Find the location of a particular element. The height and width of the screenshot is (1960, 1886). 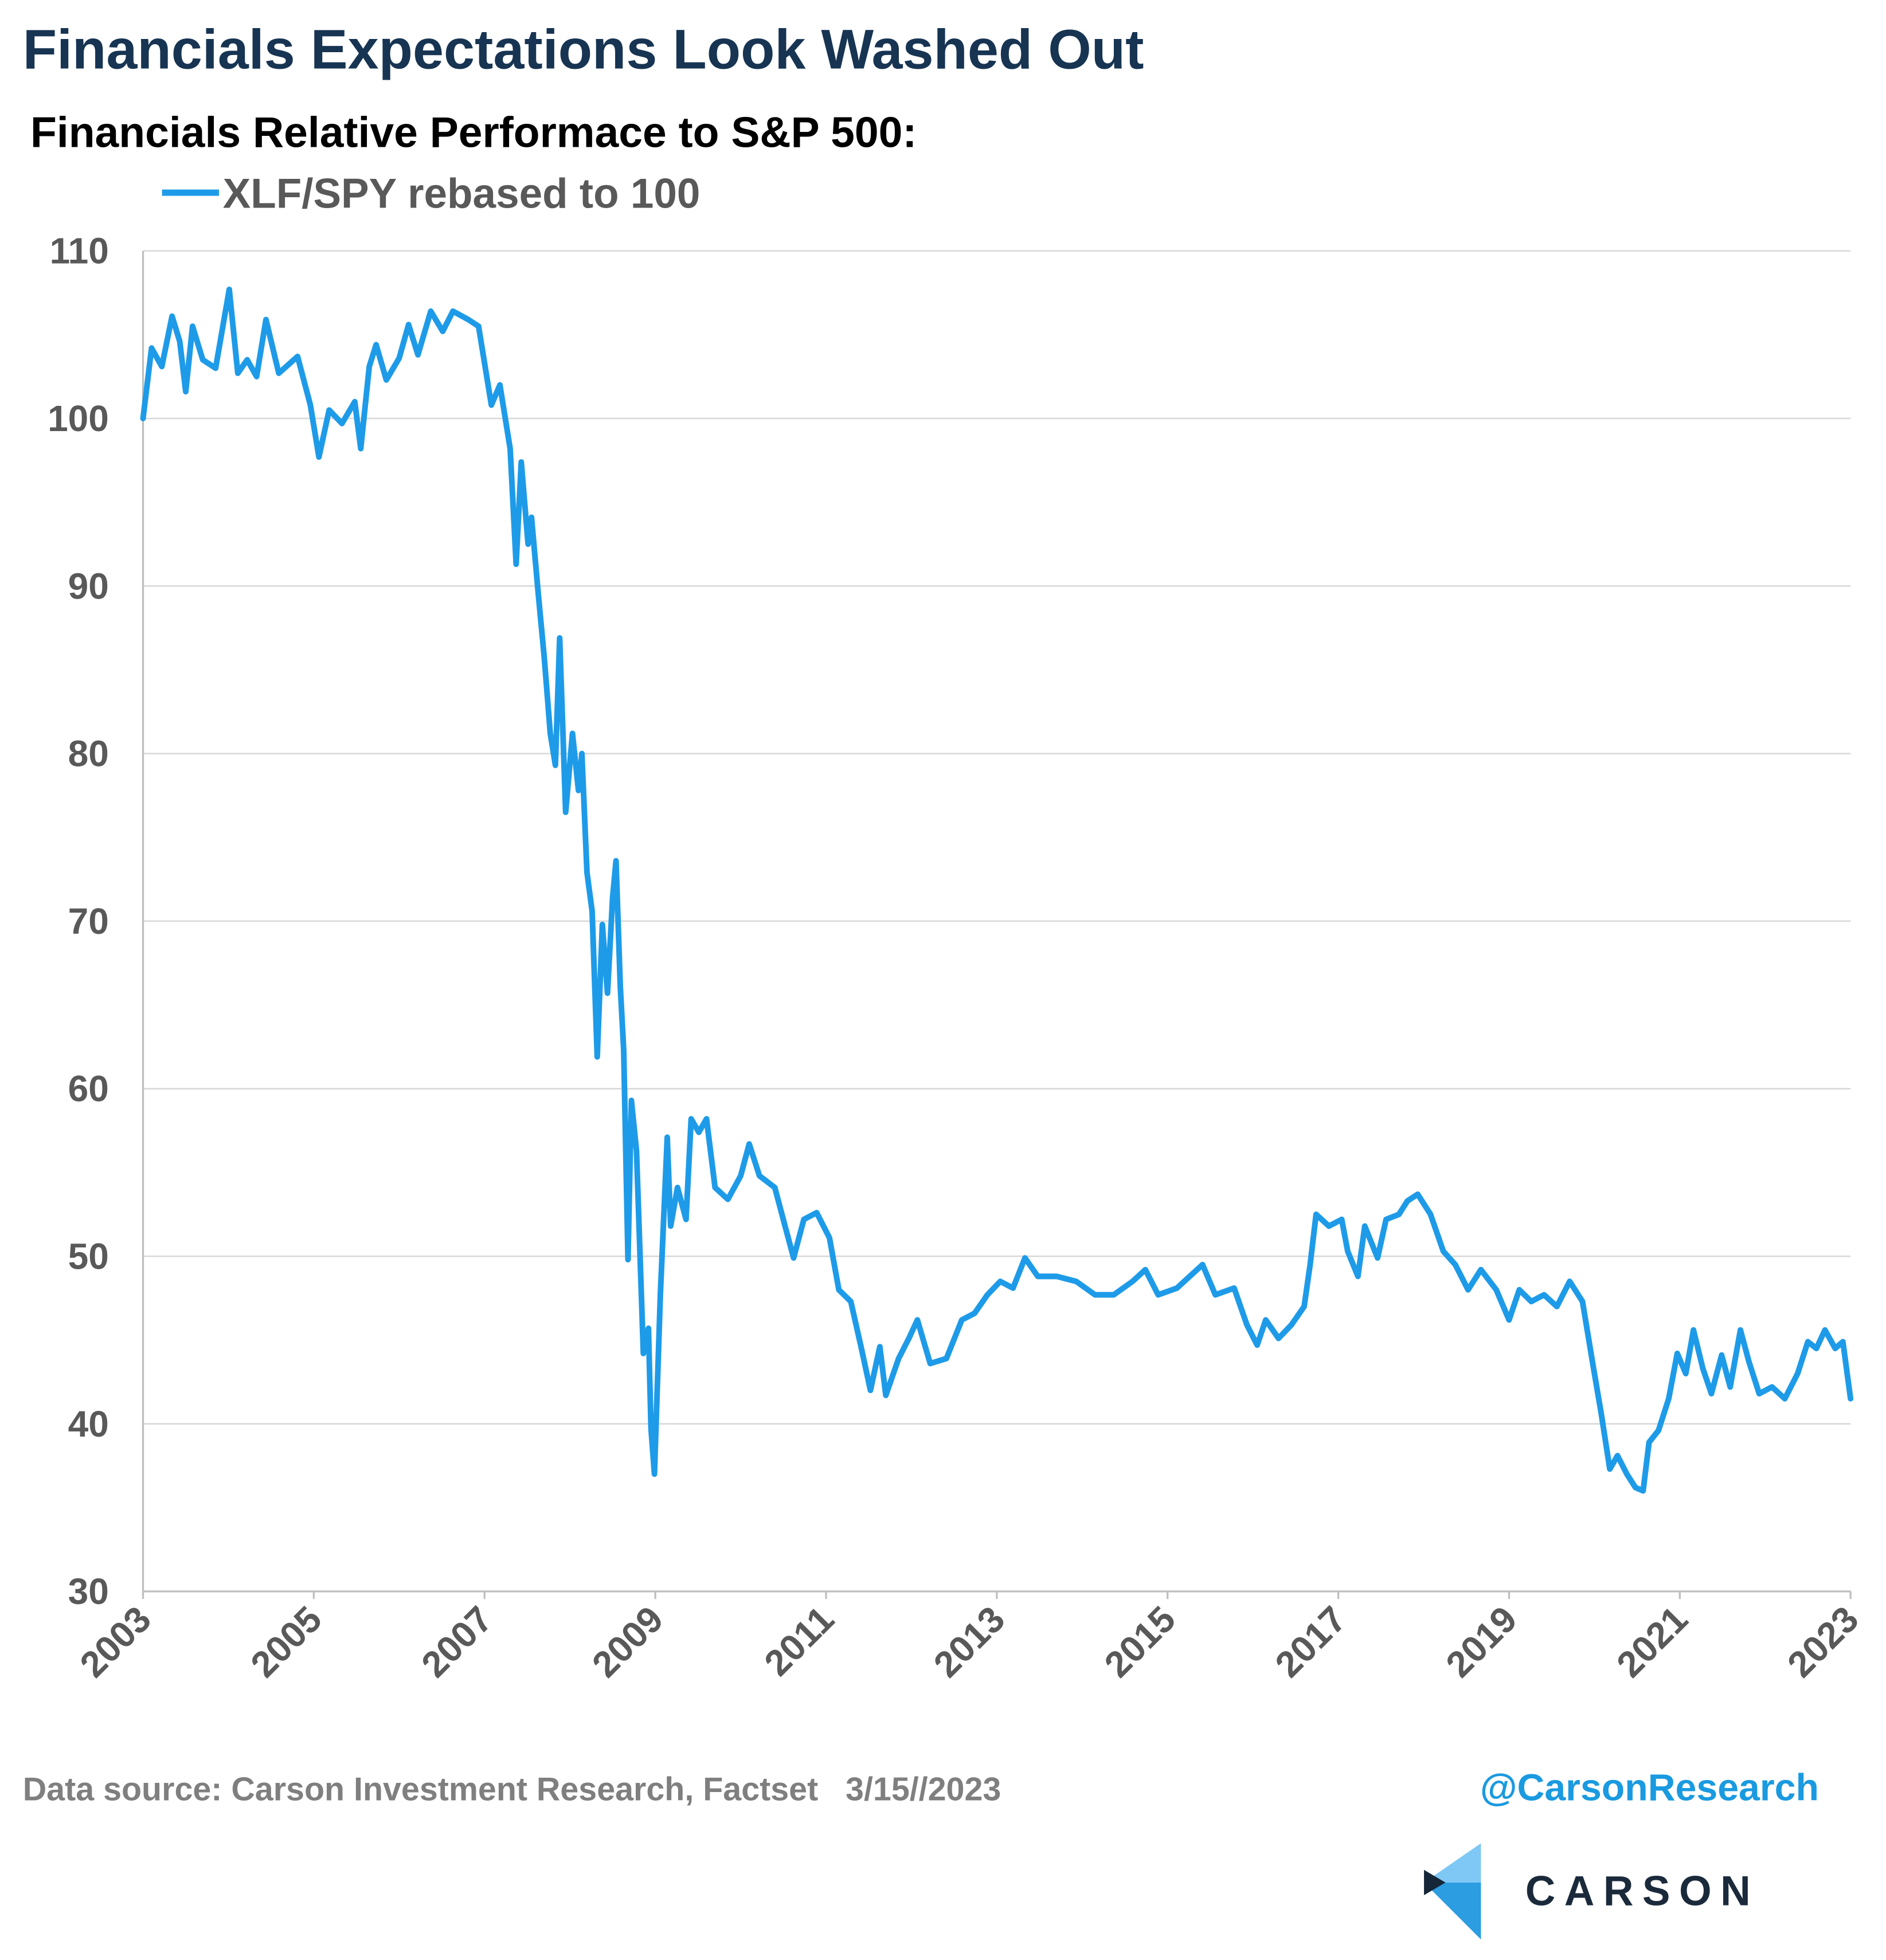

x-tick-label: 2011 is located at coordinates (799, 1641).